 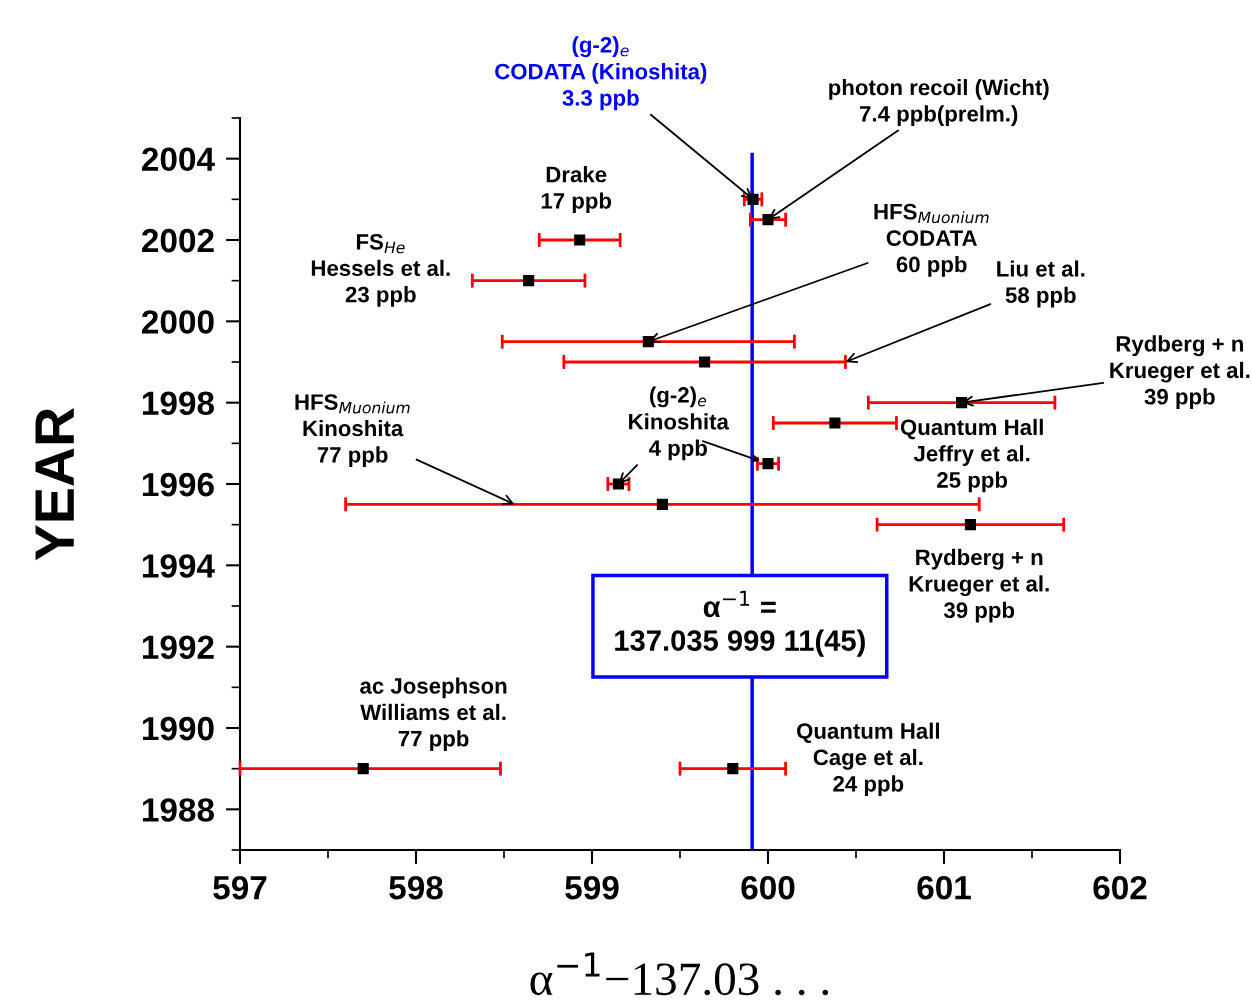 I want to click on y-tick-label: 1992, so click(x=178, y=647).